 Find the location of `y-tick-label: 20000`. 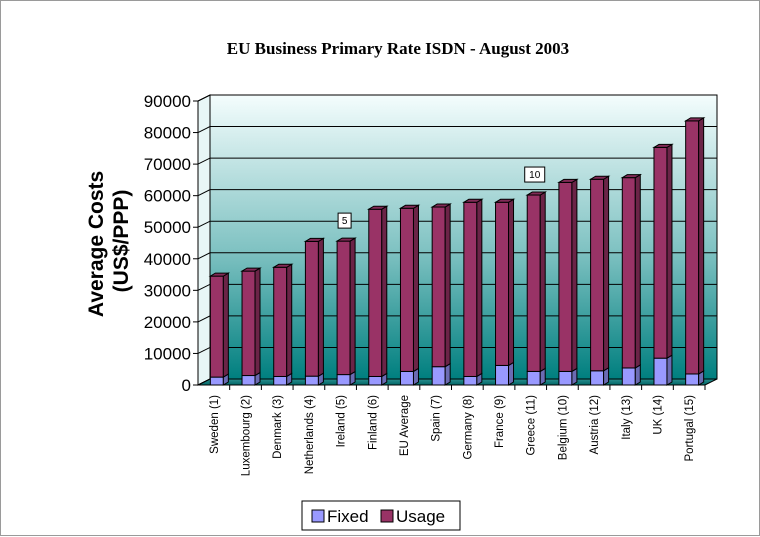

y-tick-label: 20000 is located at coordinates (167, 322).